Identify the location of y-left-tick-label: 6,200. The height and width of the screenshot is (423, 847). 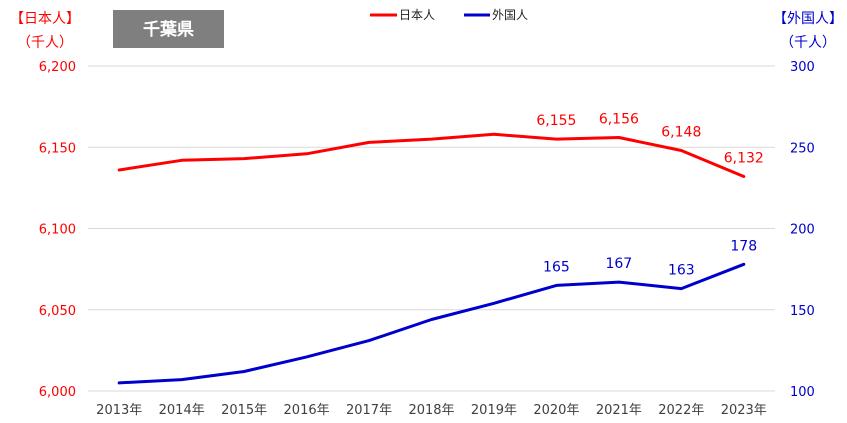
(57, 67).